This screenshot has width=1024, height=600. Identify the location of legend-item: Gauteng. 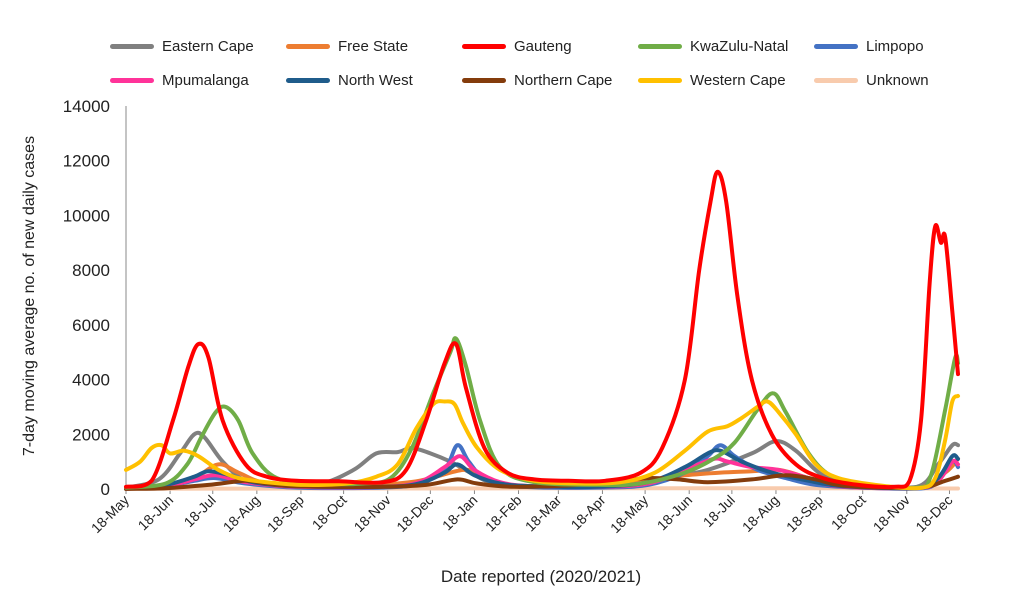
(517, 46).